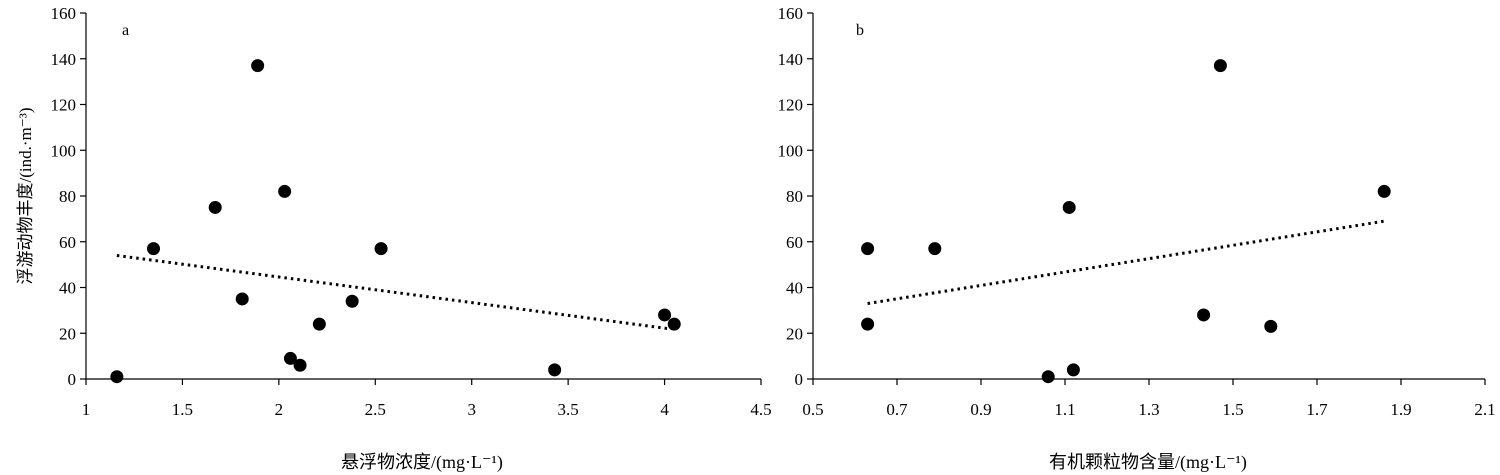 The height and width of the screenshot is (475, 1500). Describe the element at coordinates (897, 409) in the screenshot. I see `x-tick-label: 0.7` at that location.